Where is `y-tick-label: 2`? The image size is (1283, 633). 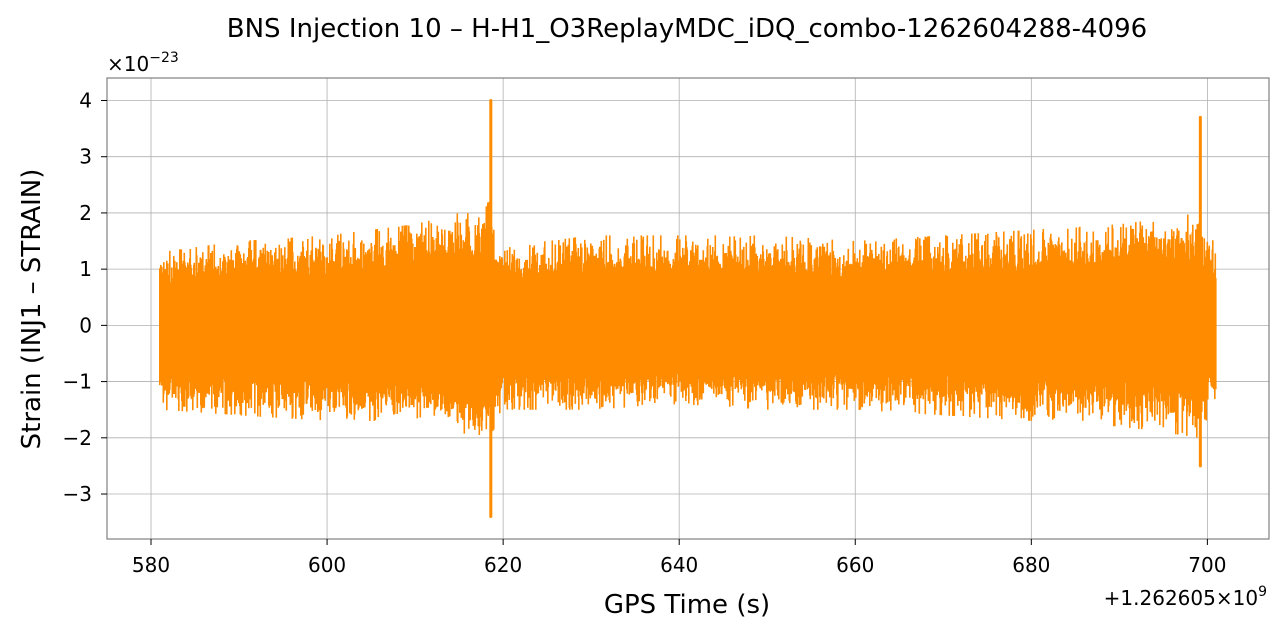
y-tick-label: 2 is located at coordinates (85, 213).